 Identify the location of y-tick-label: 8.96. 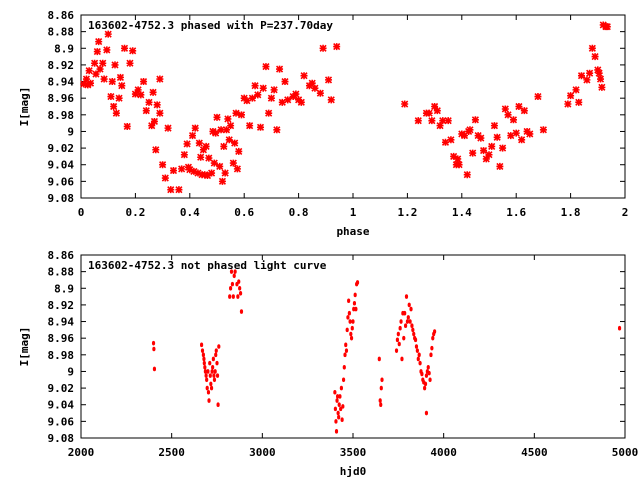
(61, 98).